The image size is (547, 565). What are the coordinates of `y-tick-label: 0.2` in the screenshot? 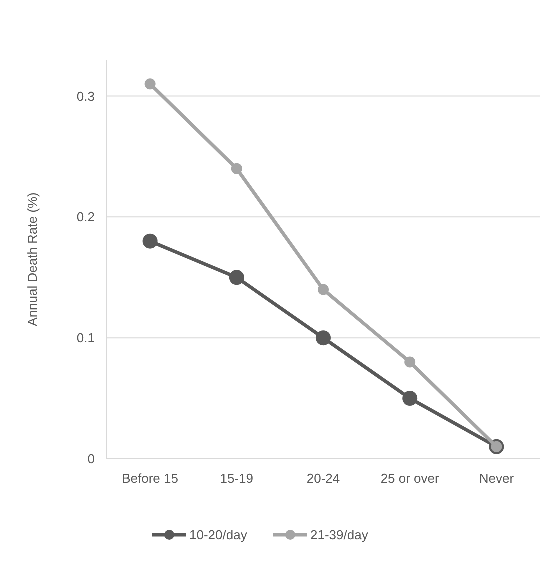 It's located at (85, 217).